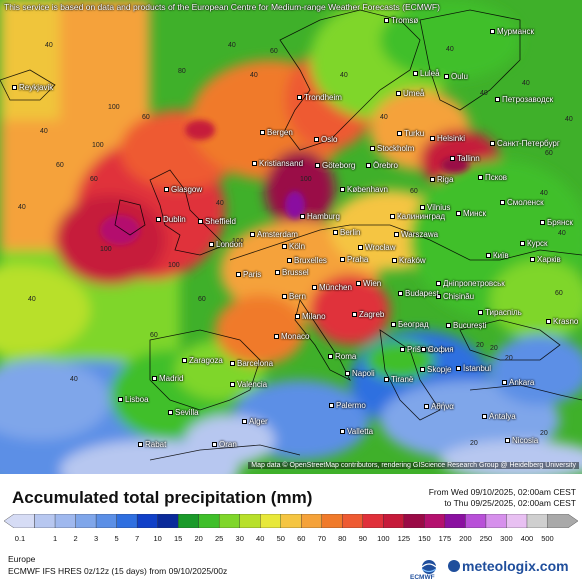  I want to click on city-label: Monaco, so click(291, 337).